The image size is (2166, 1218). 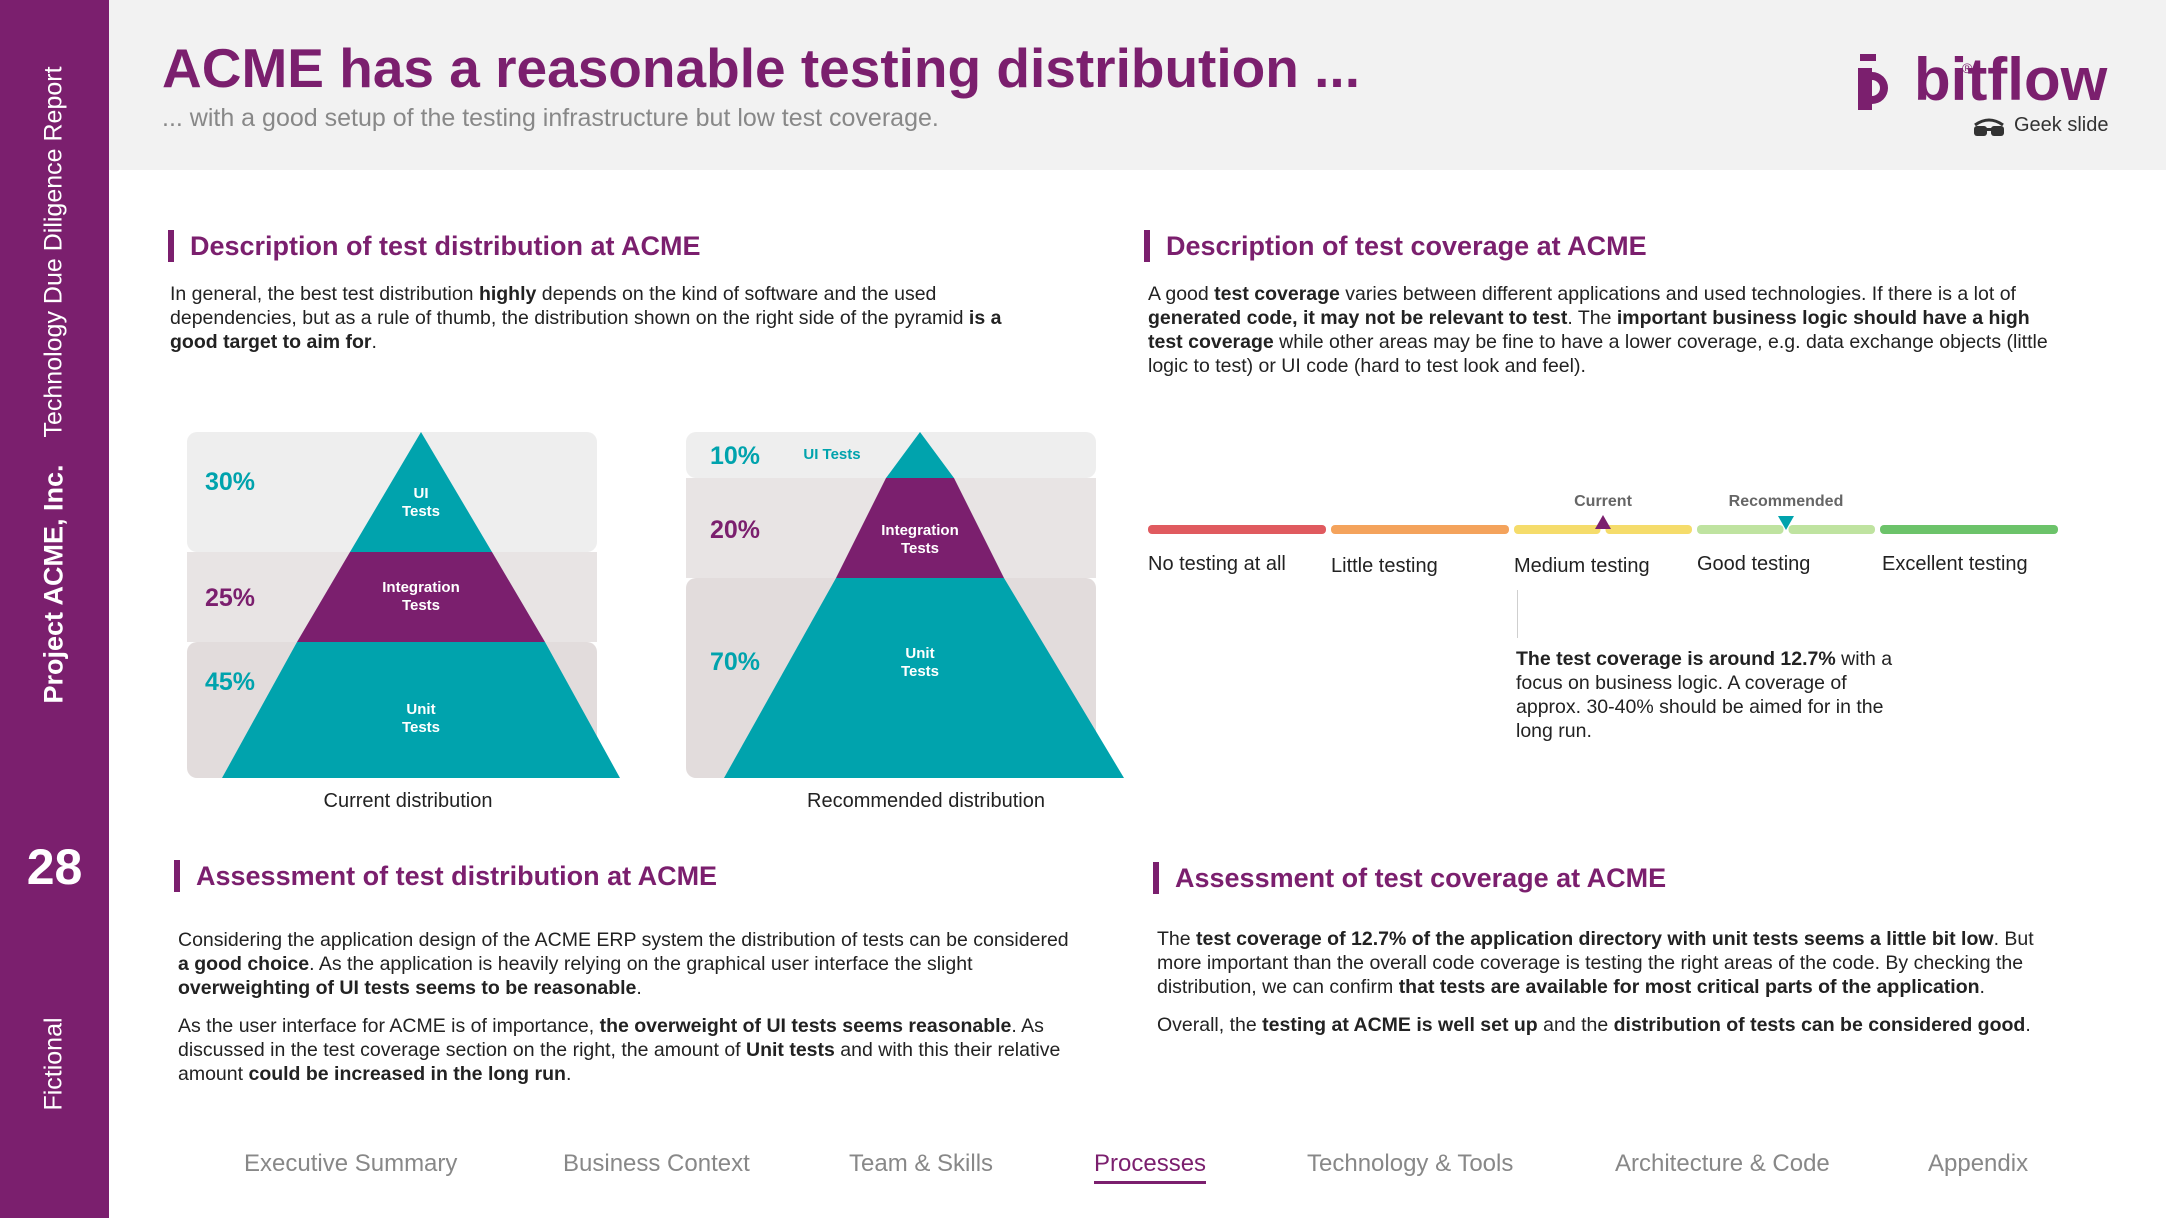 What do you see at coordinates (445, 876) in the screenshot?
I see `assessment-distribution-heading: Assessment of test distribution at ACME` at bounding box center [445, 876].